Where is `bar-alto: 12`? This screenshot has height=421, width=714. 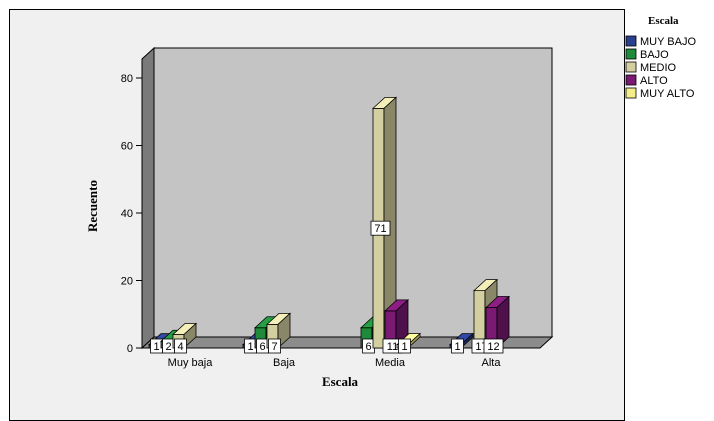
bar-alto: 12 is located at coordinates (497, 324).